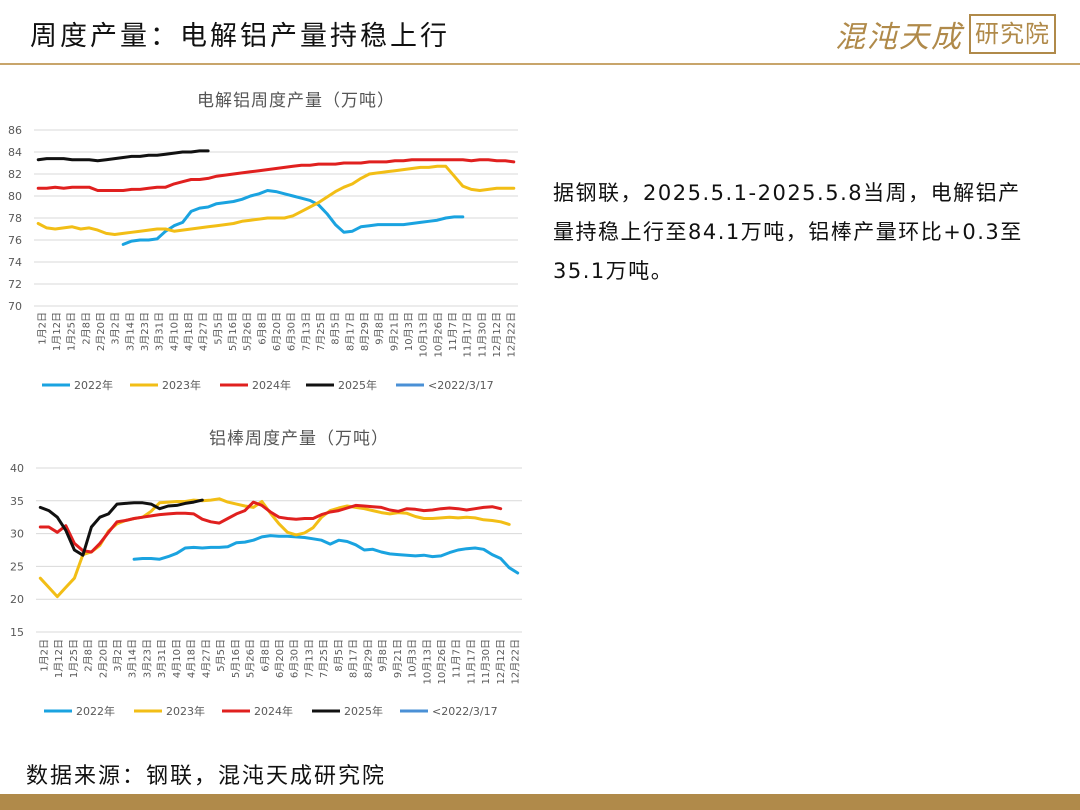  I want to click on x-tick-label: 1月12日, so click(57, 331).